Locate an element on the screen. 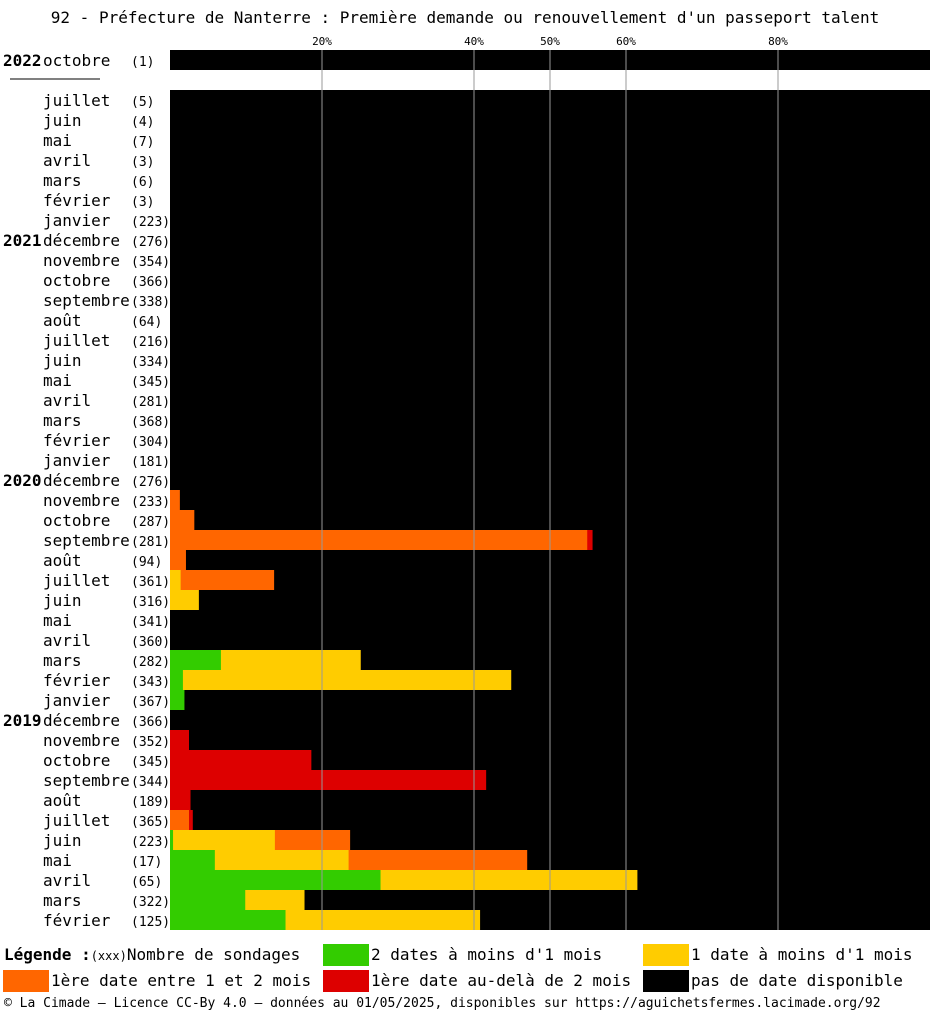  count-label: (361) is located at coordinates (150, 582).